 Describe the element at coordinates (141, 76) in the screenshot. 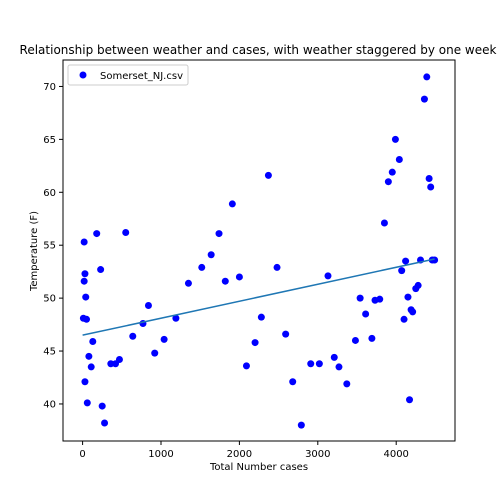

I see `legend-label: Somerset_NJ.csv` at that location.